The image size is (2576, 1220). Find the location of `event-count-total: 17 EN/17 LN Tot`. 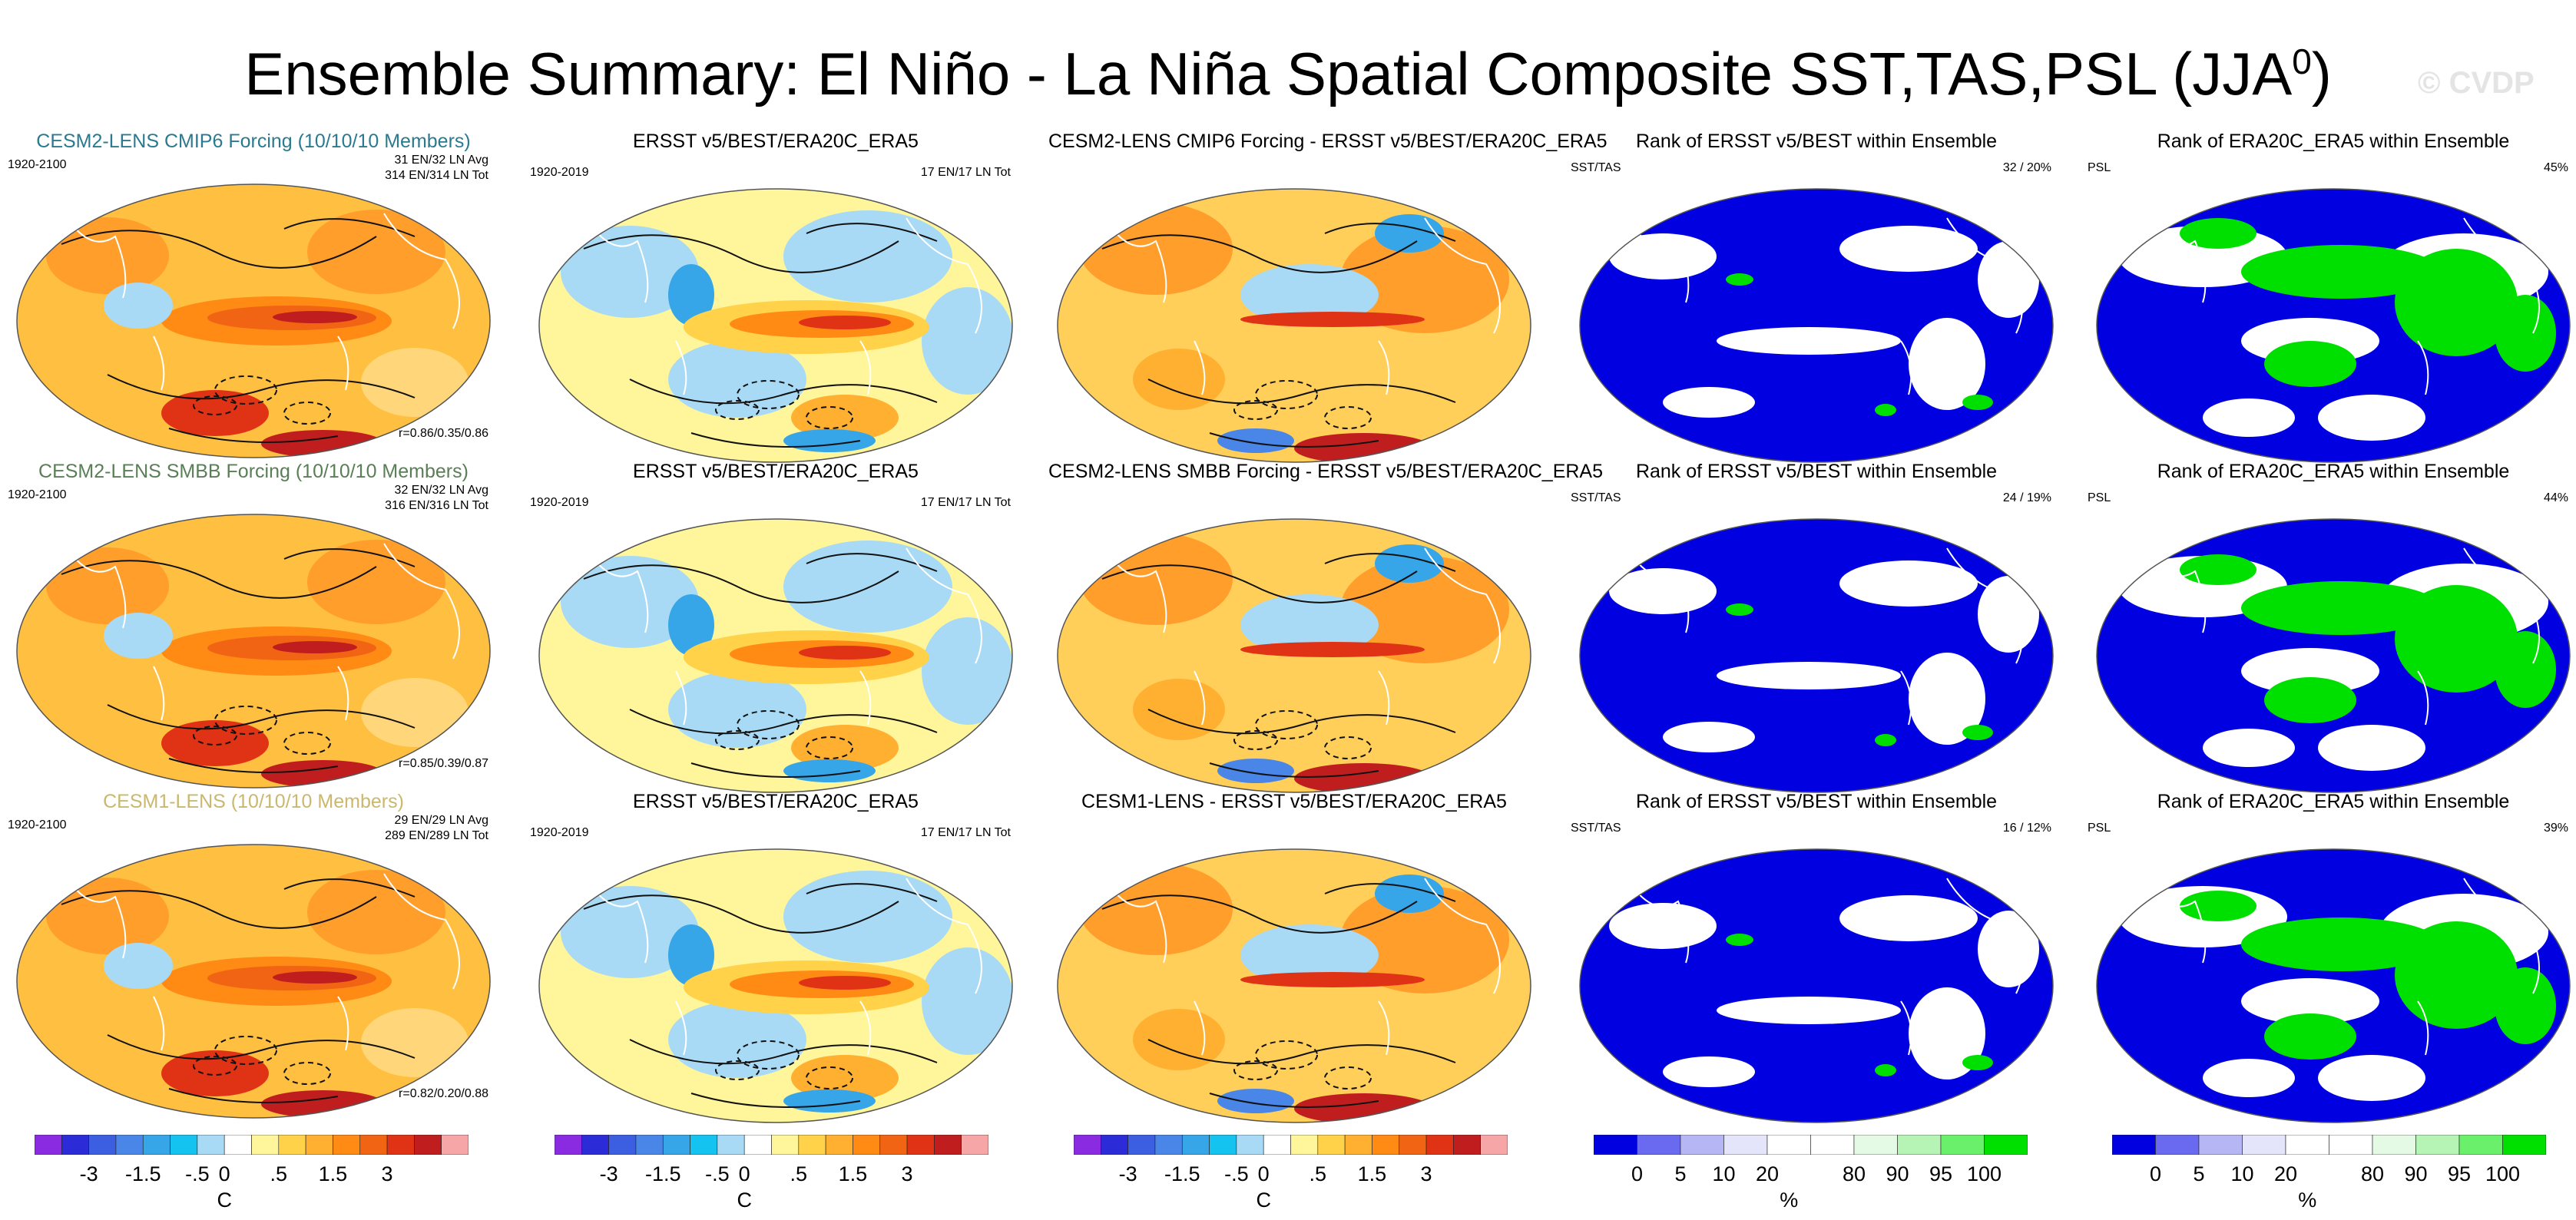

event-count-total: 17 EN/17 LN Tot is located at coordinates (965, 172).